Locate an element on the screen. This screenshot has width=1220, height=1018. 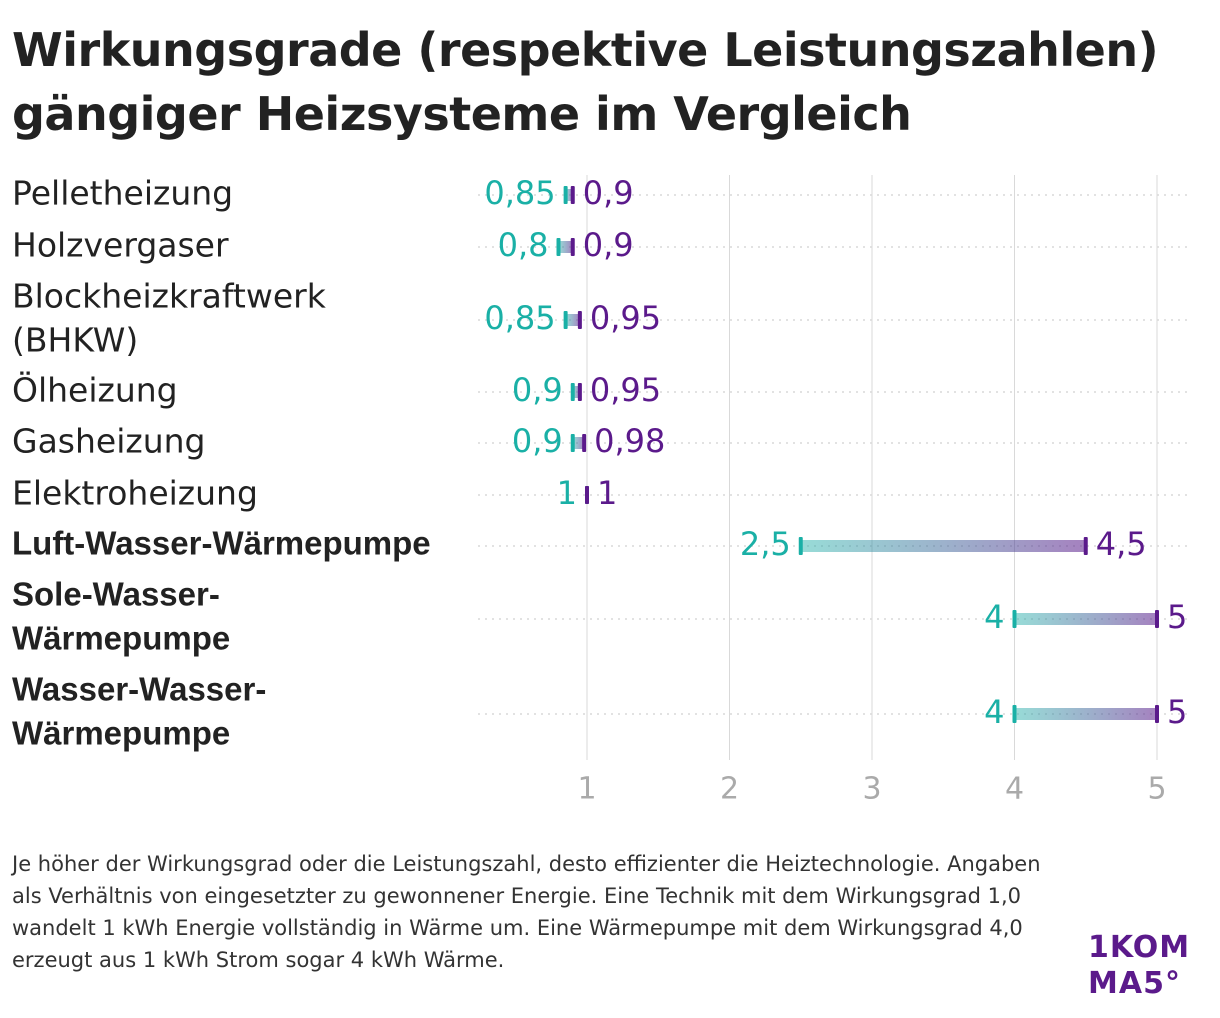
x-tick-label: 1 is located at coordinates (586, 789).